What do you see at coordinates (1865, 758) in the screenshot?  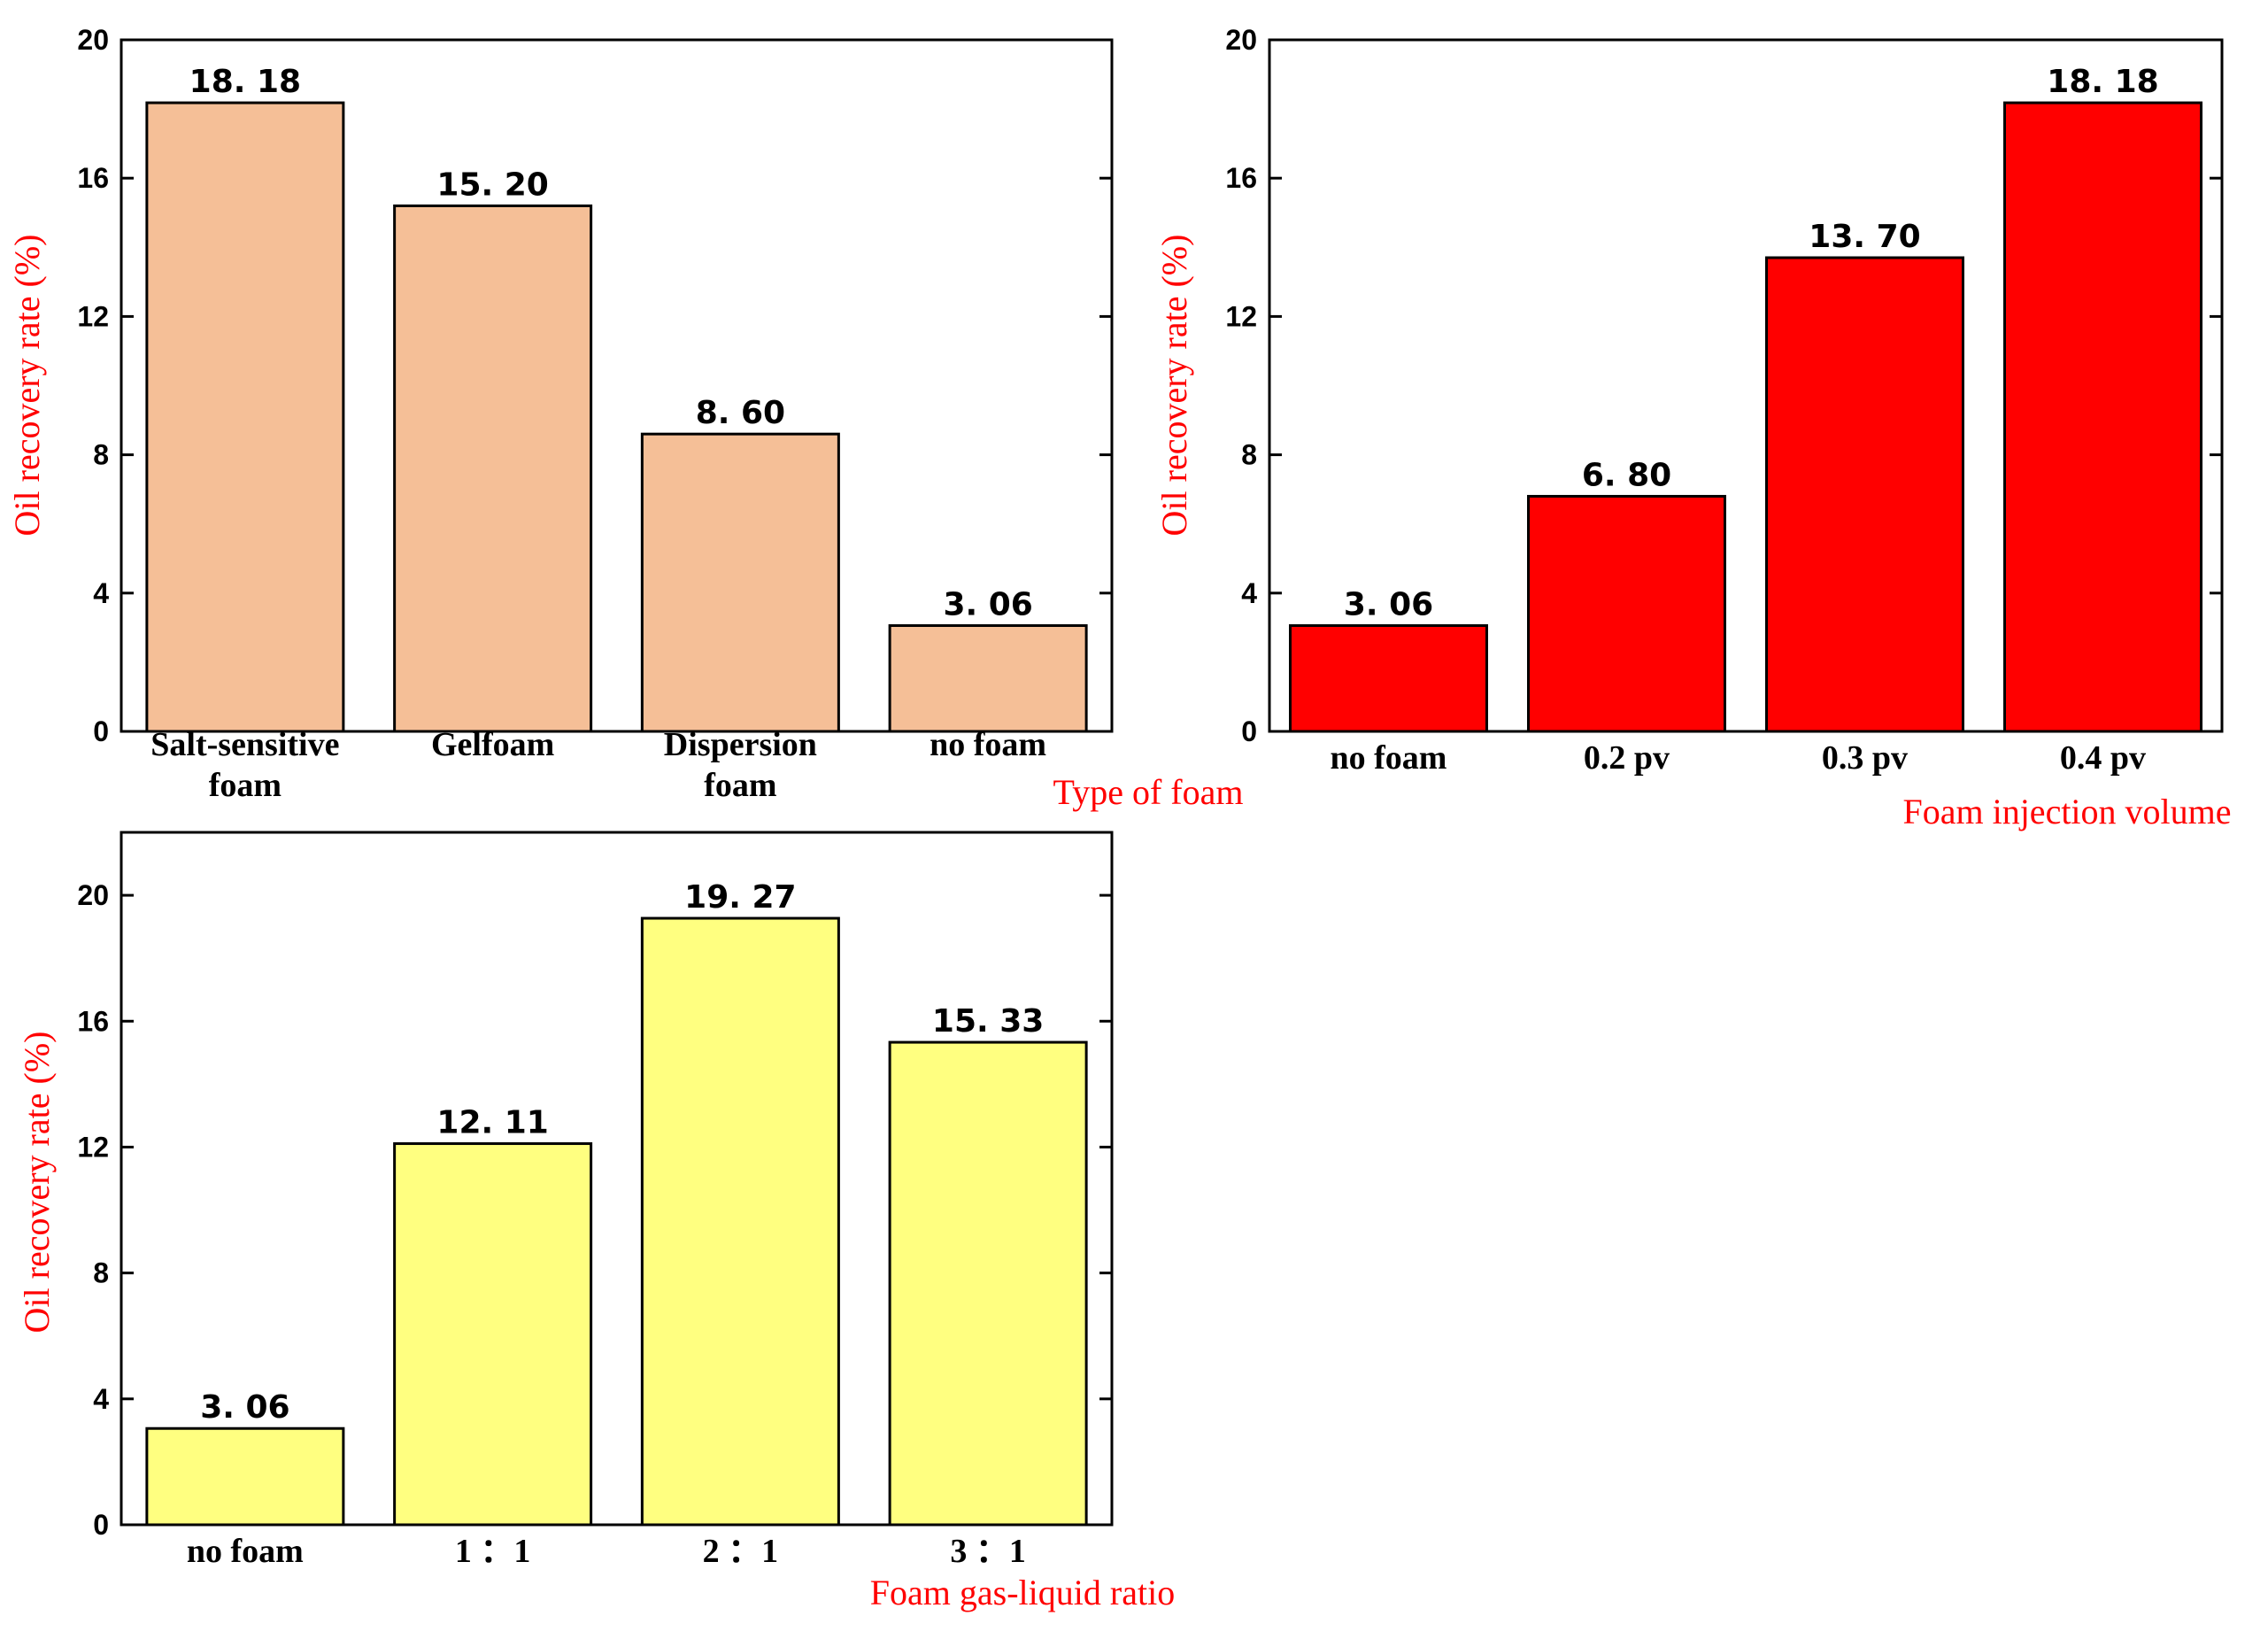 I see `x-tick-label: 0.3 pv` at bounding box center [1865, 758].